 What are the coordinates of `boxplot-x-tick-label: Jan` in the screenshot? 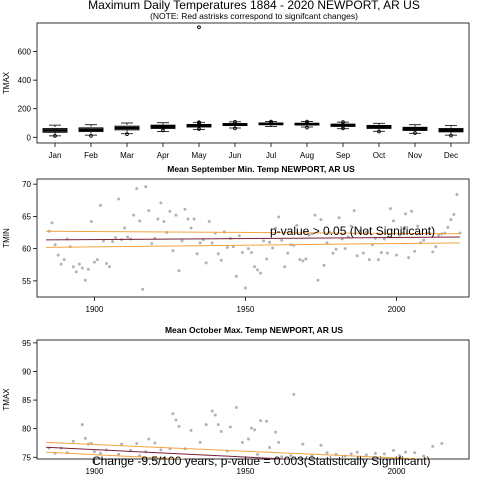 It's located at (55, 155).